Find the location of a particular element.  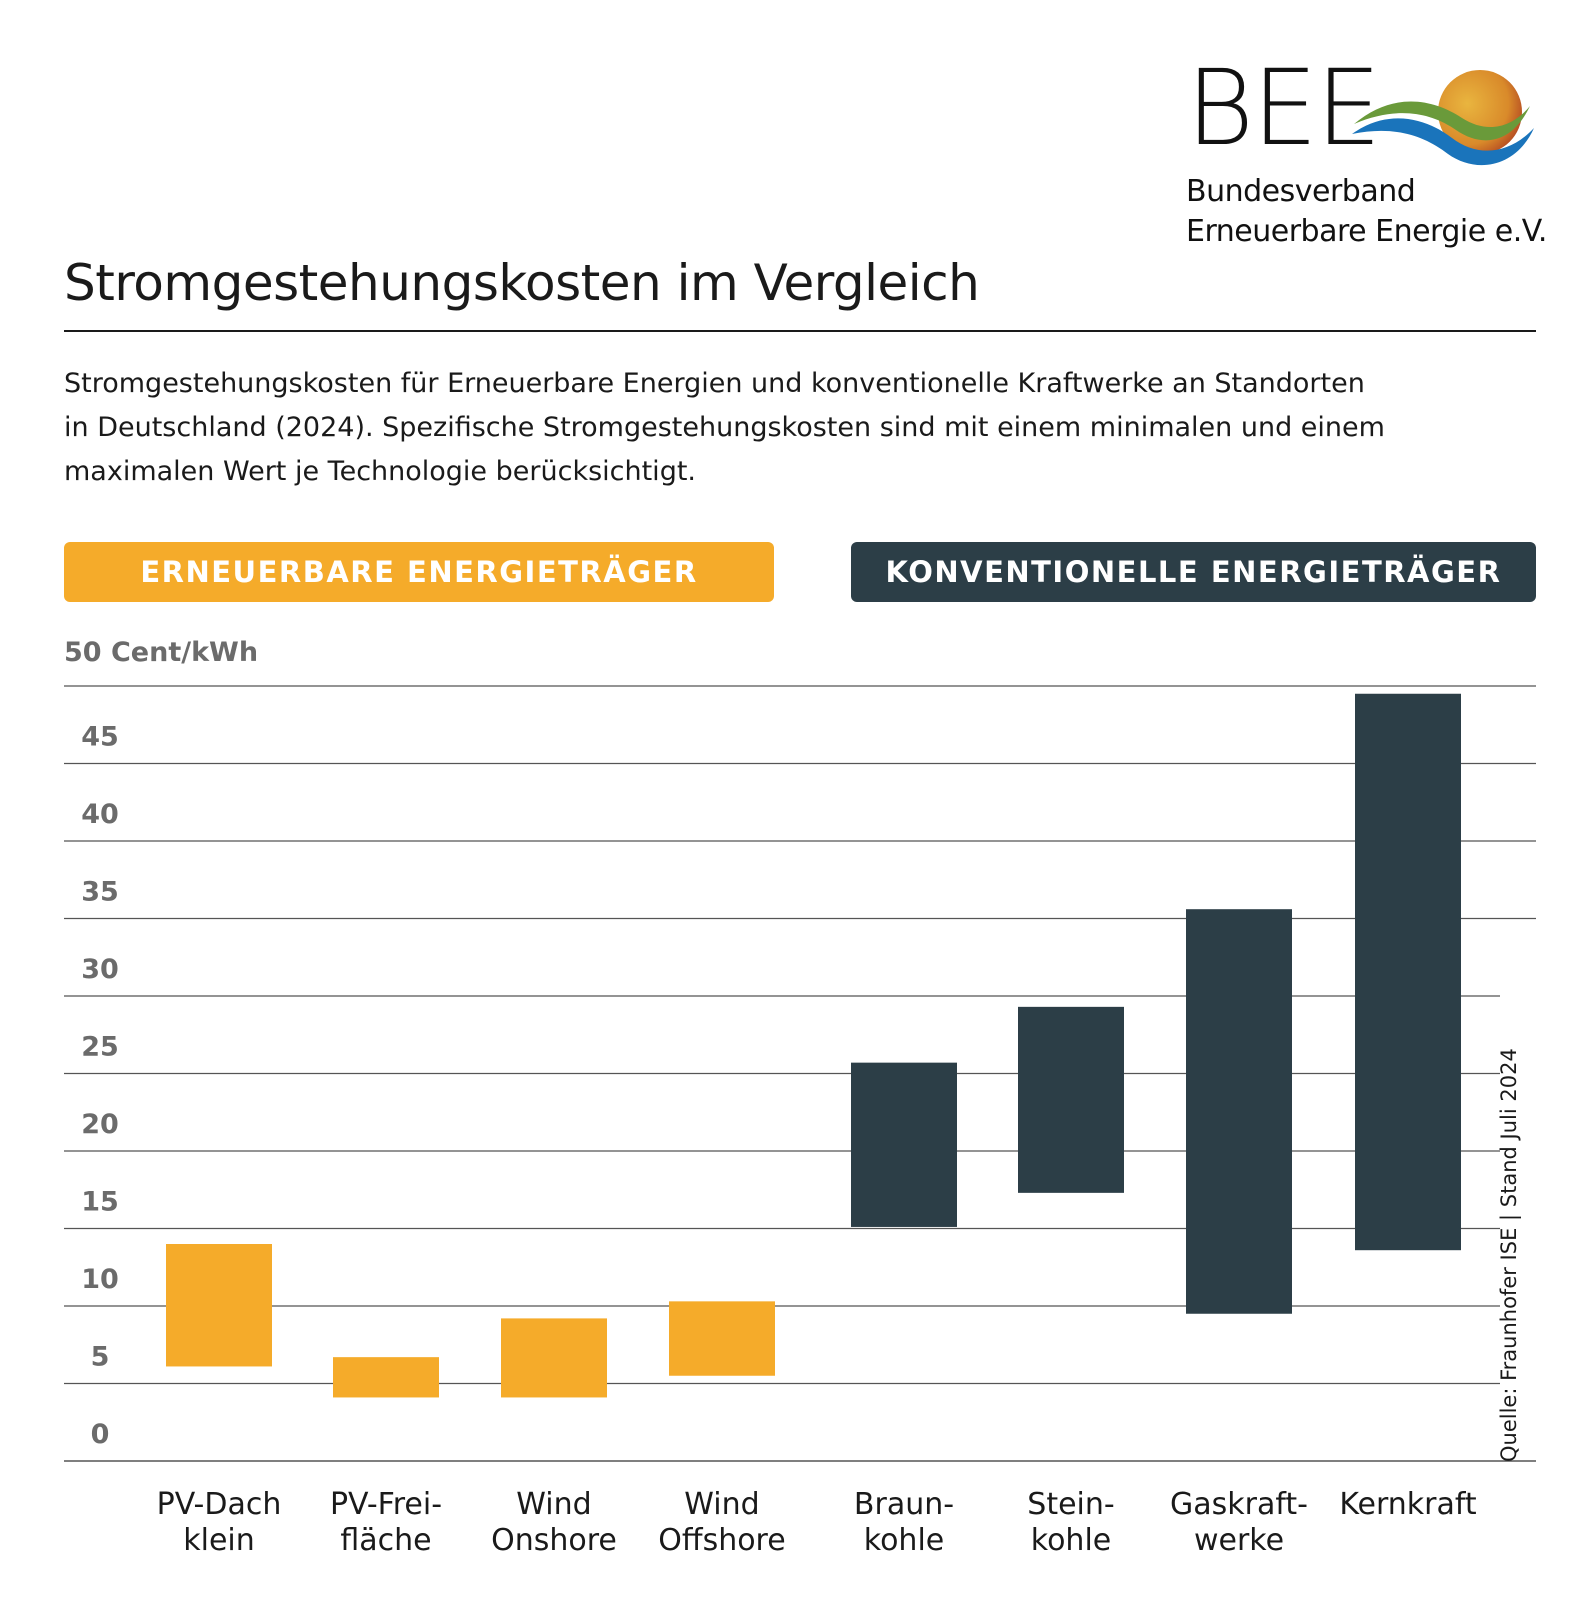

x-category-label: Gaskraft- is located at coordinates (1239, 1504).